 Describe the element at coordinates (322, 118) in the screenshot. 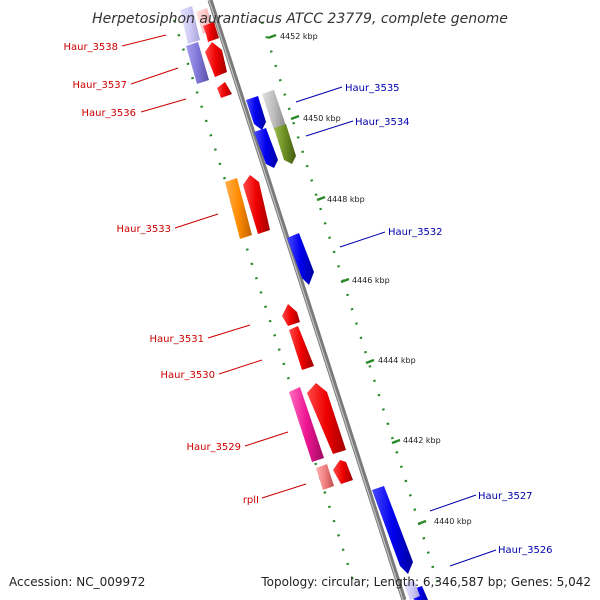

I see `tick-label-4450: 4450 kbp` at that location.